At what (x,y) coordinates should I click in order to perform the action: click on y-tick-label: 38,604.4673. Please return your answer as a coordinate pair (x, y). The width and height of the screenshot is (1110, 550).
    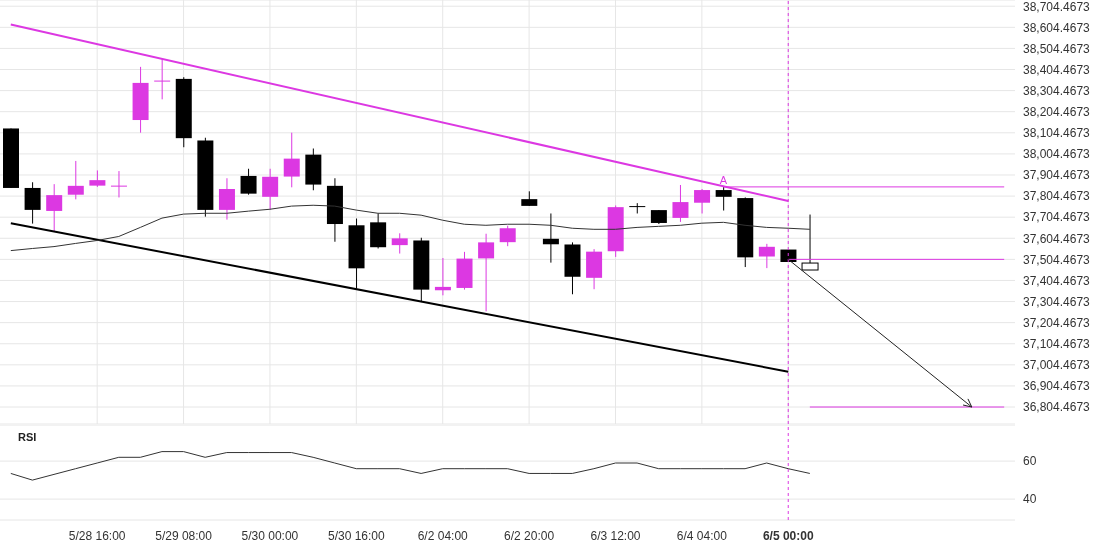
    Looking at the image, I should click on (1057, 27).